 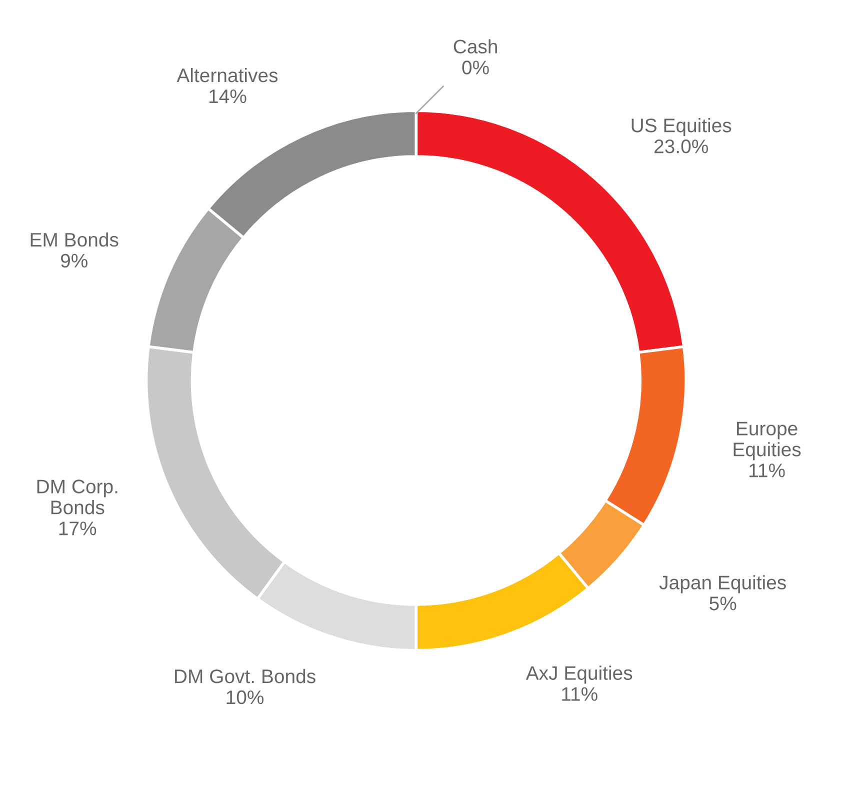 I want to click on data-label: 17%, so click(x=77, y=529).